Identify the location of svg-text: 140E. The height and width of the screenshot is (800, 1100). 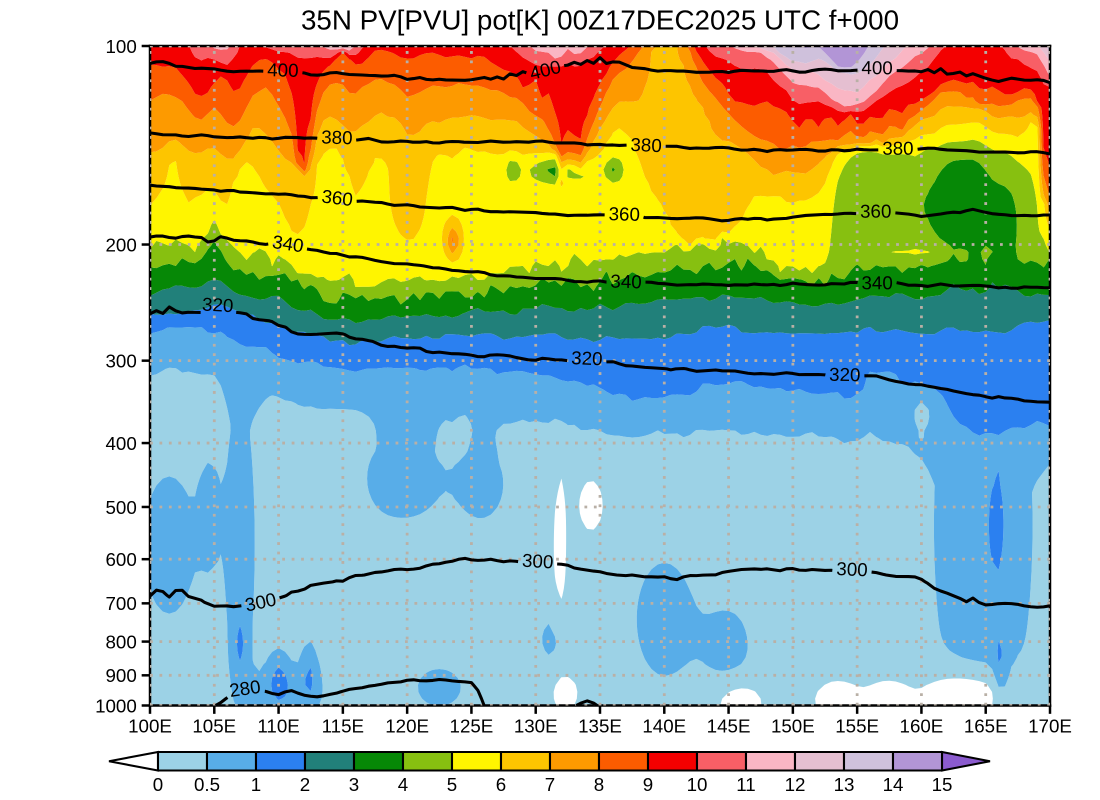
(664, 725).